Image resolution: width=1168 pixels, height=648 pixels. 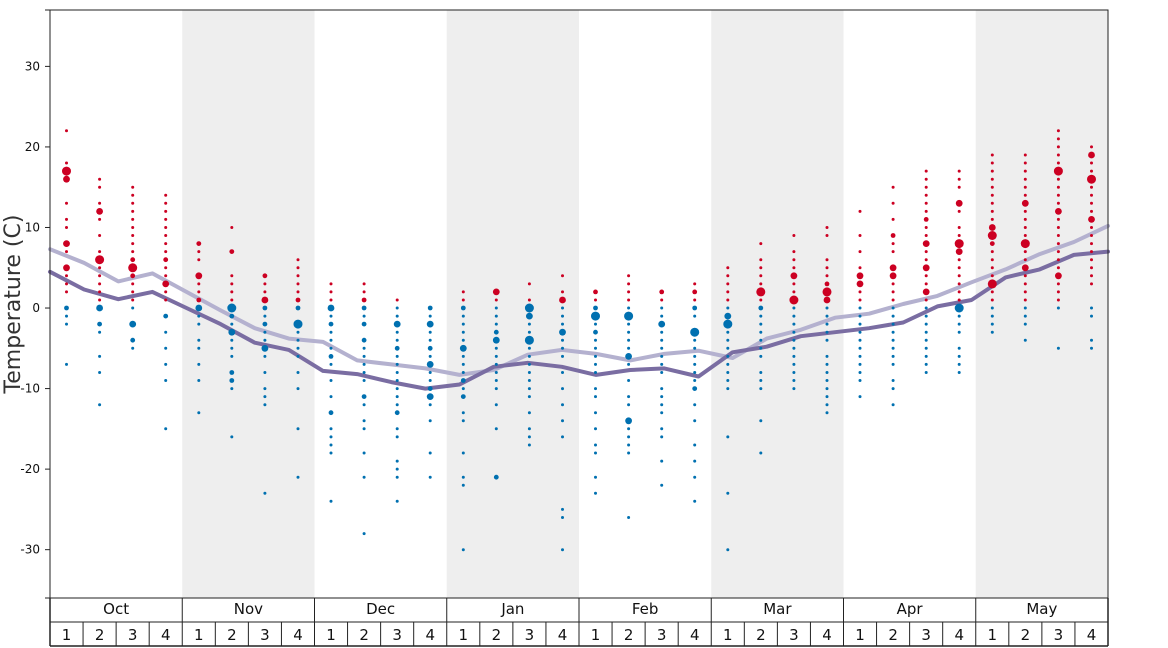 I want to click on y-tick-label: -30, so click(x=30, y=550).